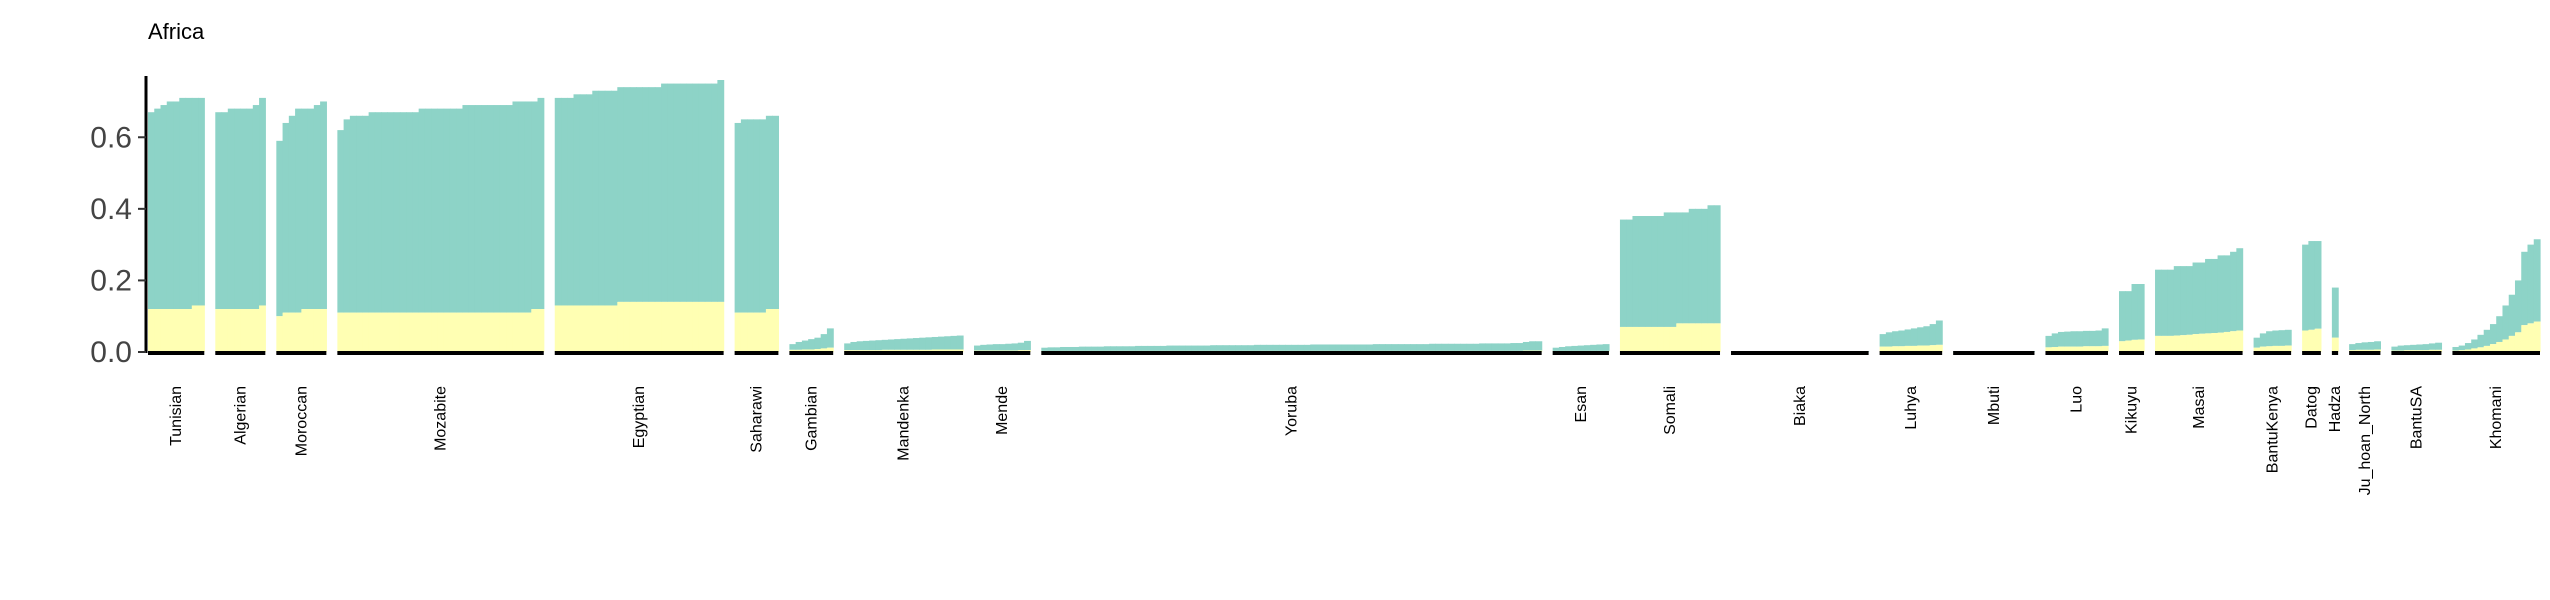 Image resolution: width=2550 pixels, height=600 pixels. I want to click on group-label-kikuyu: Kikuyu, so click(2132, 410).